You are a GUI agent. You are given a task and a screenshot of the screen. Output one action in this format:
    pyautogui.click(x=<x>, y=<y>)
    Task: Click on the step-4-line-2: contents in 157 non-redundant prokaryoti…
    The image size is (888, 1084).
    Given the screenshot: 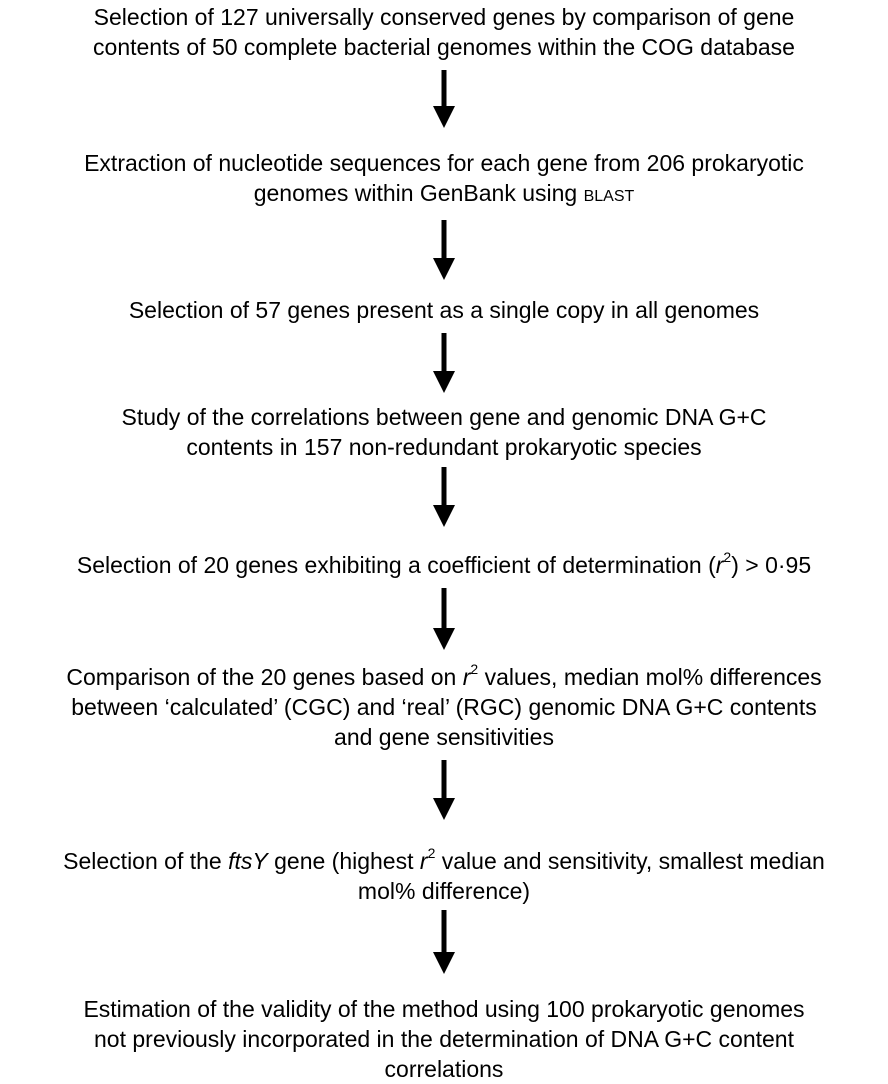 What is the action you would take?
    pyautogui.click(x=444, y=447)
    